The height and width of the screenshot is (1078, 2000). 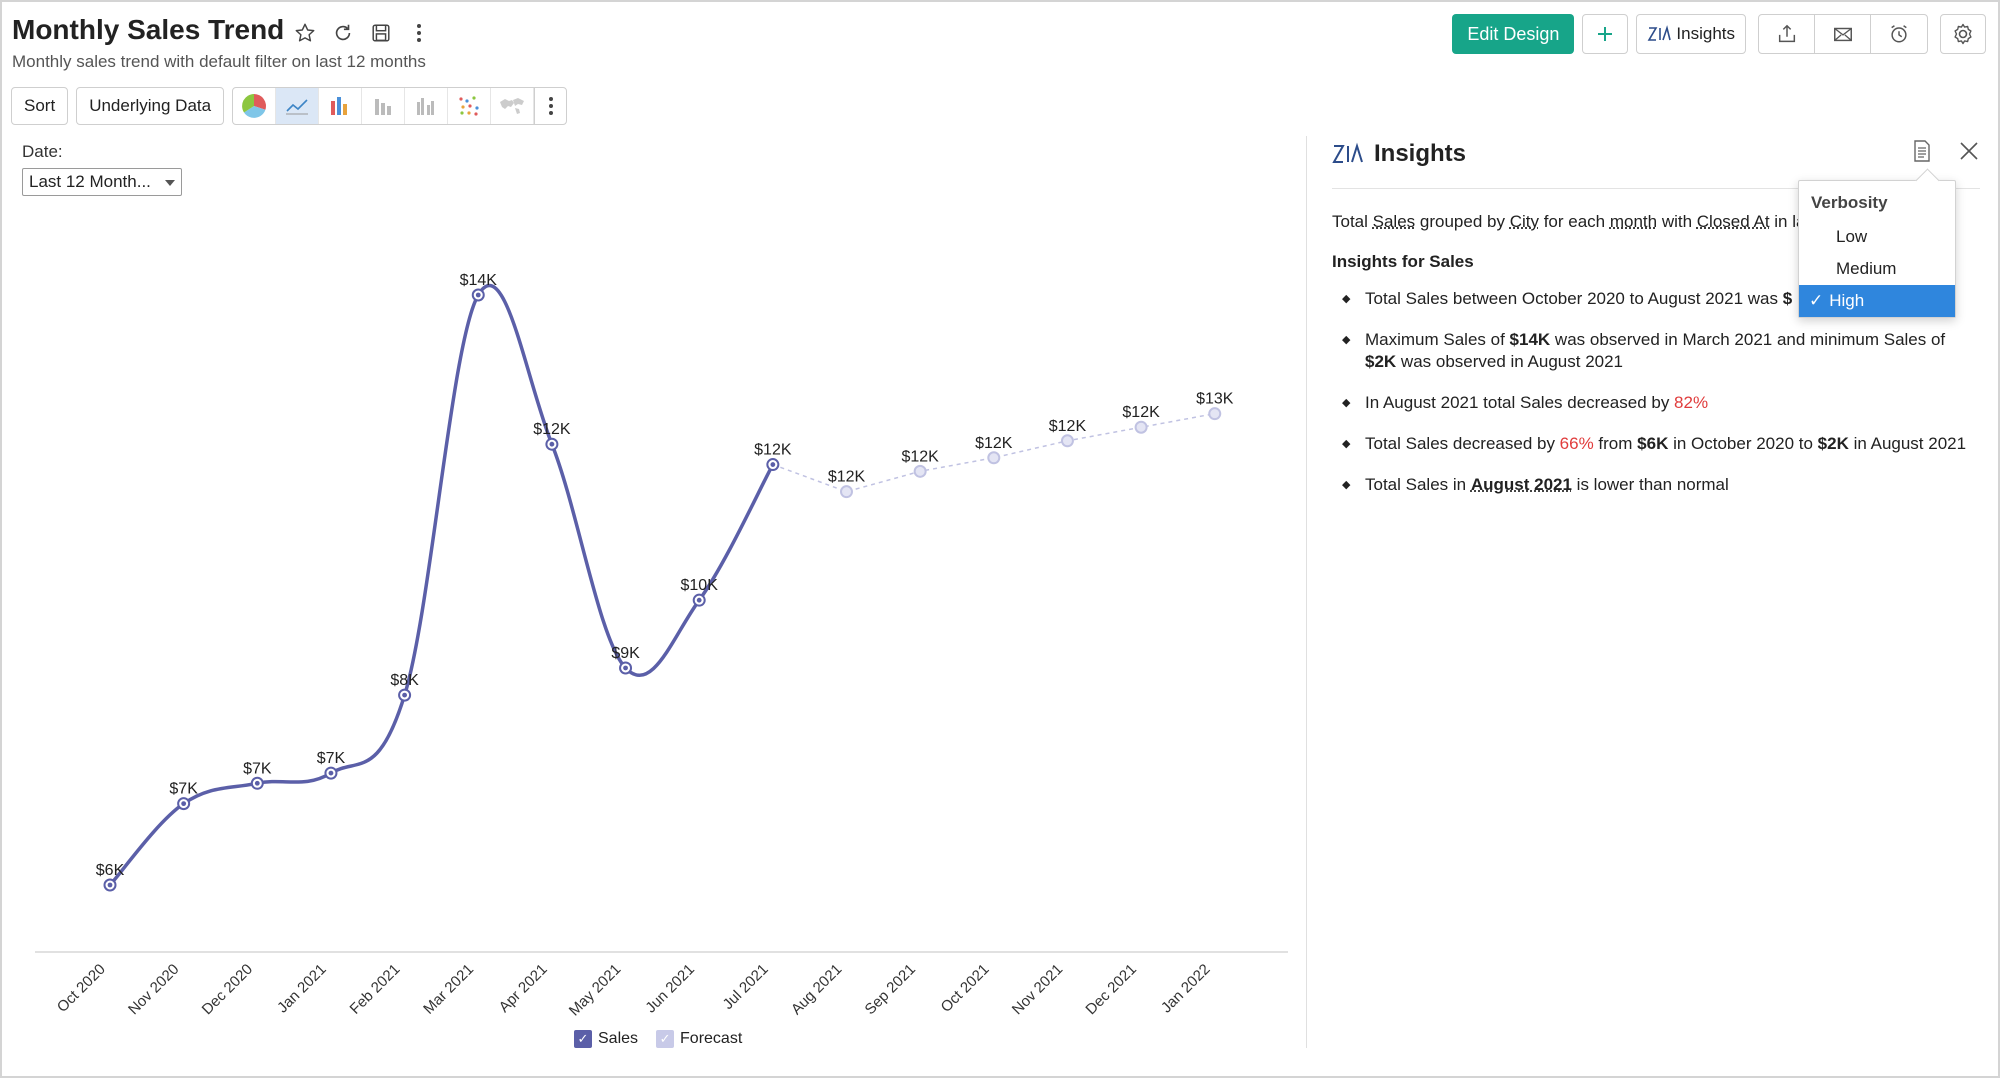 I want to click on report-toolbar: Sort Underlying Data, so click(x=289, y=106).